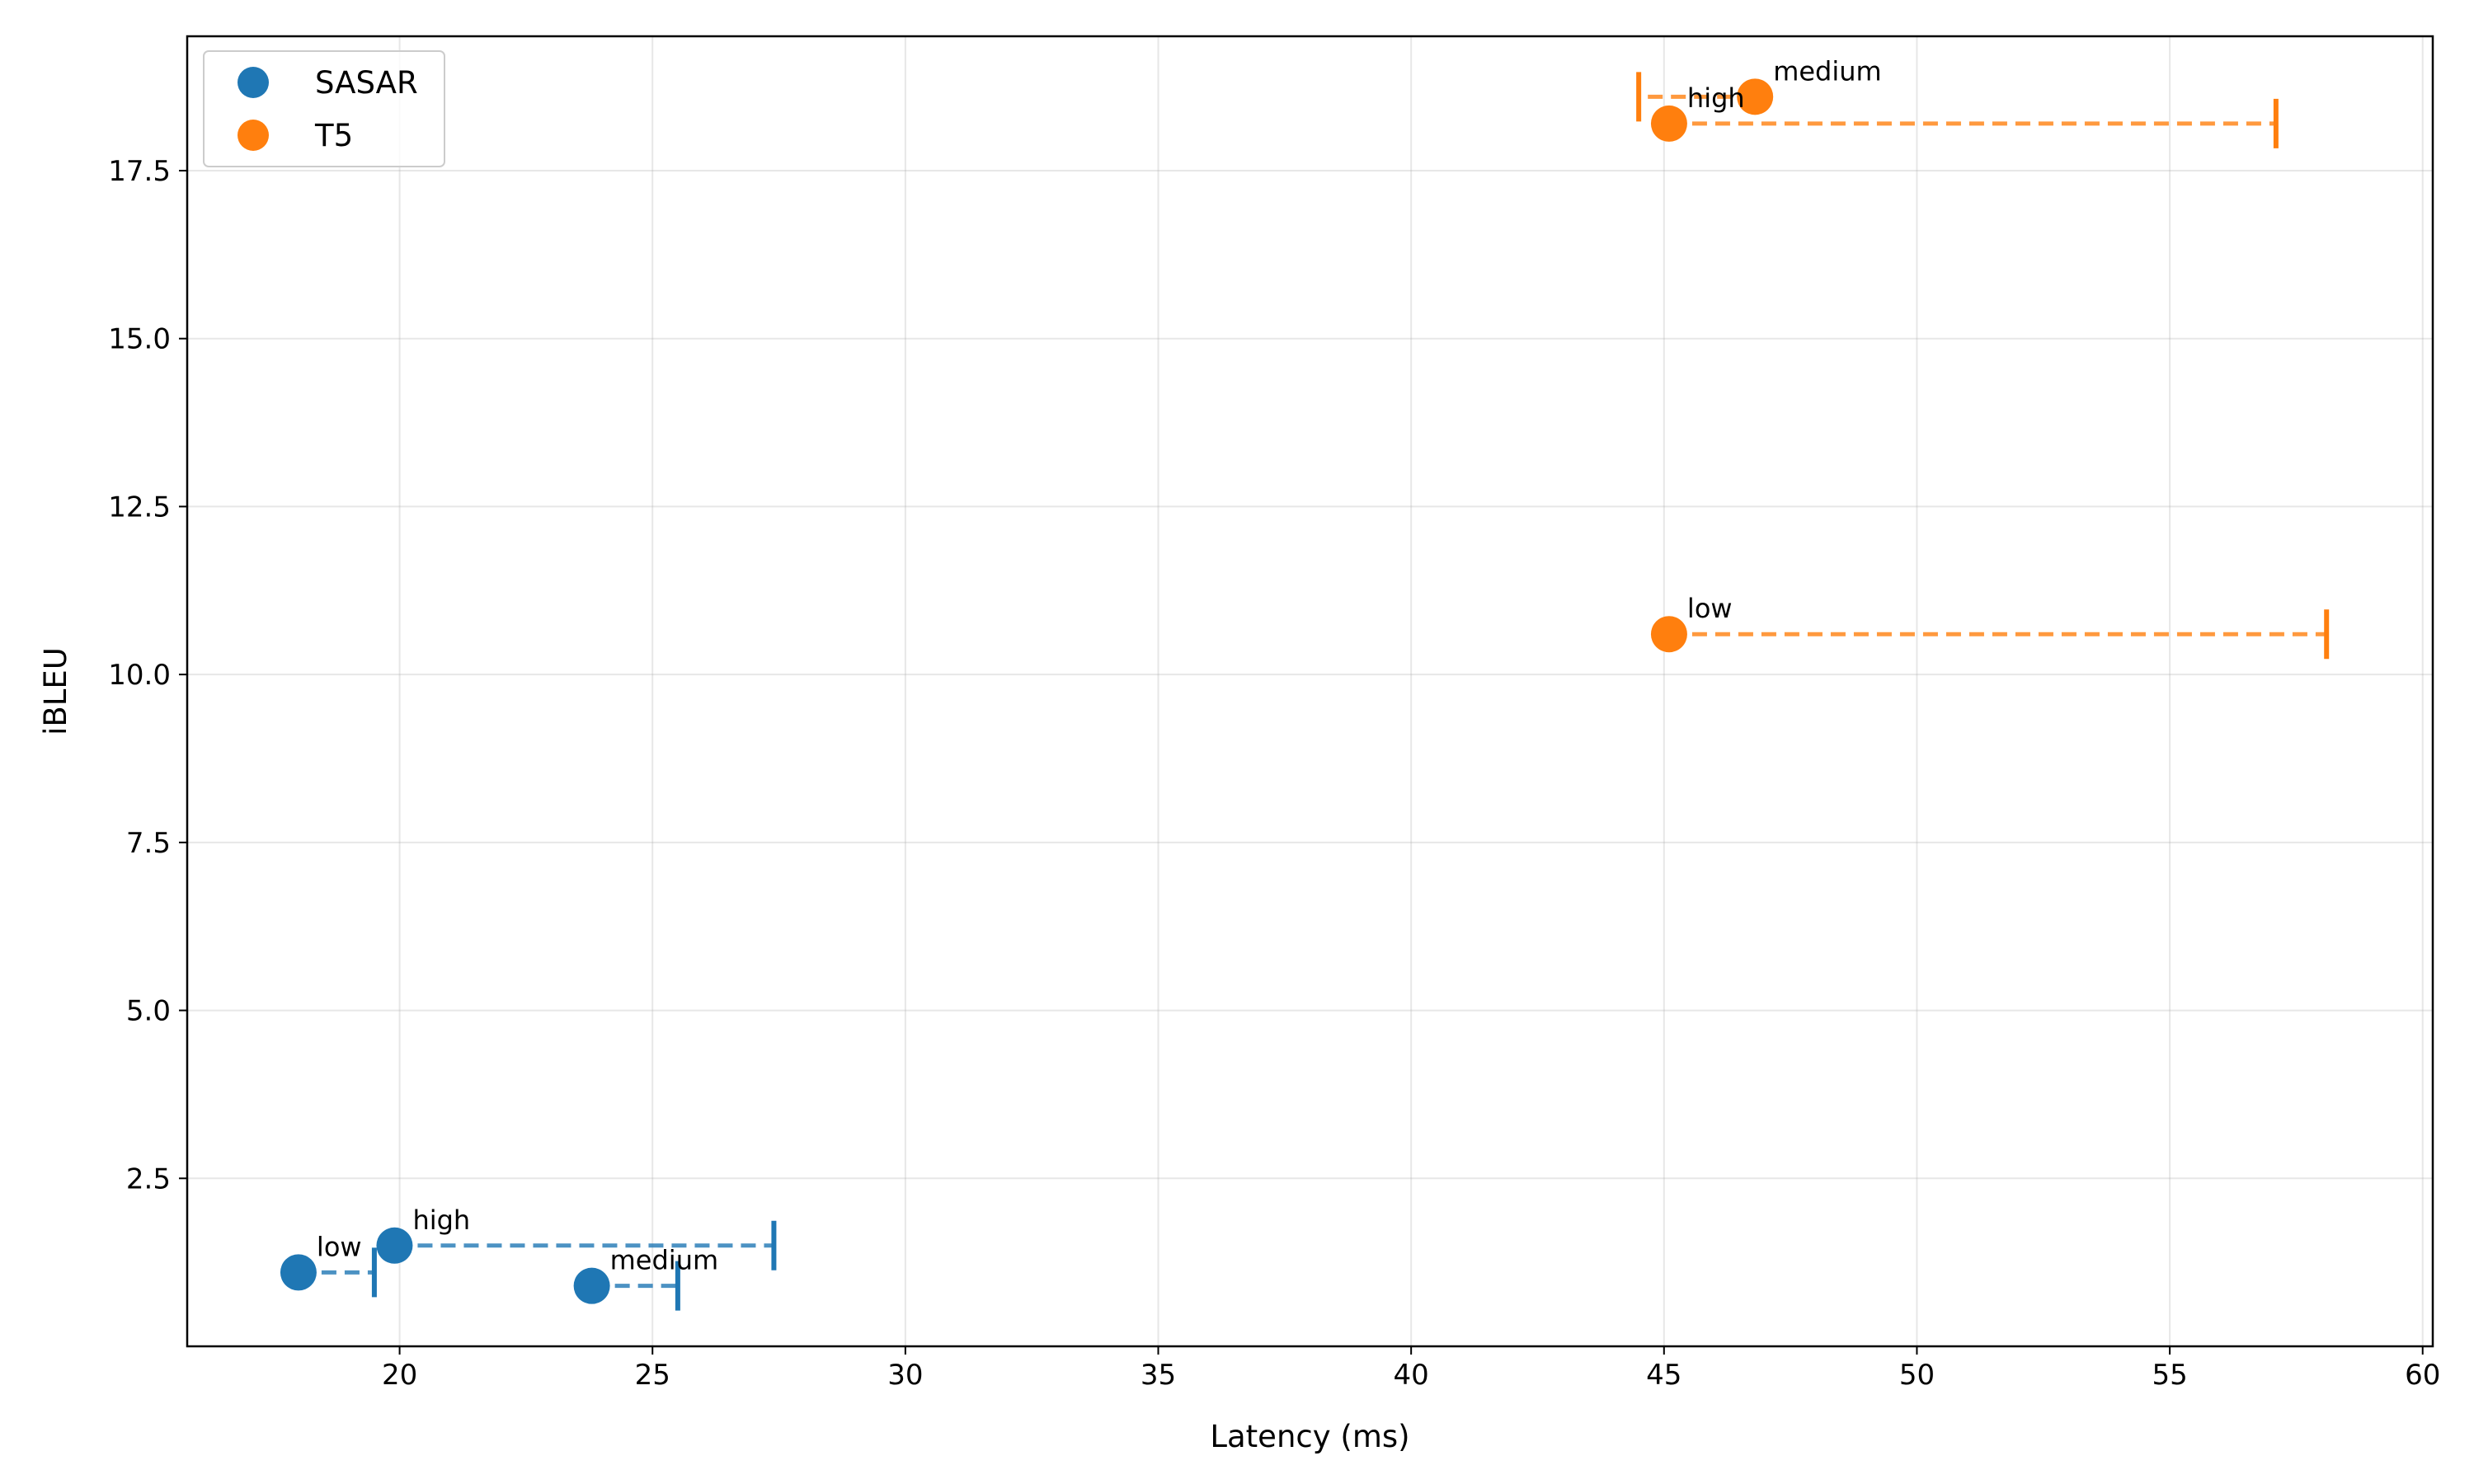 This screenshot has height=1484, width=2474. Describe the element at coordinates (55, 691) in the screenshot. I see `y-axis-label: iBLEU` at that location.